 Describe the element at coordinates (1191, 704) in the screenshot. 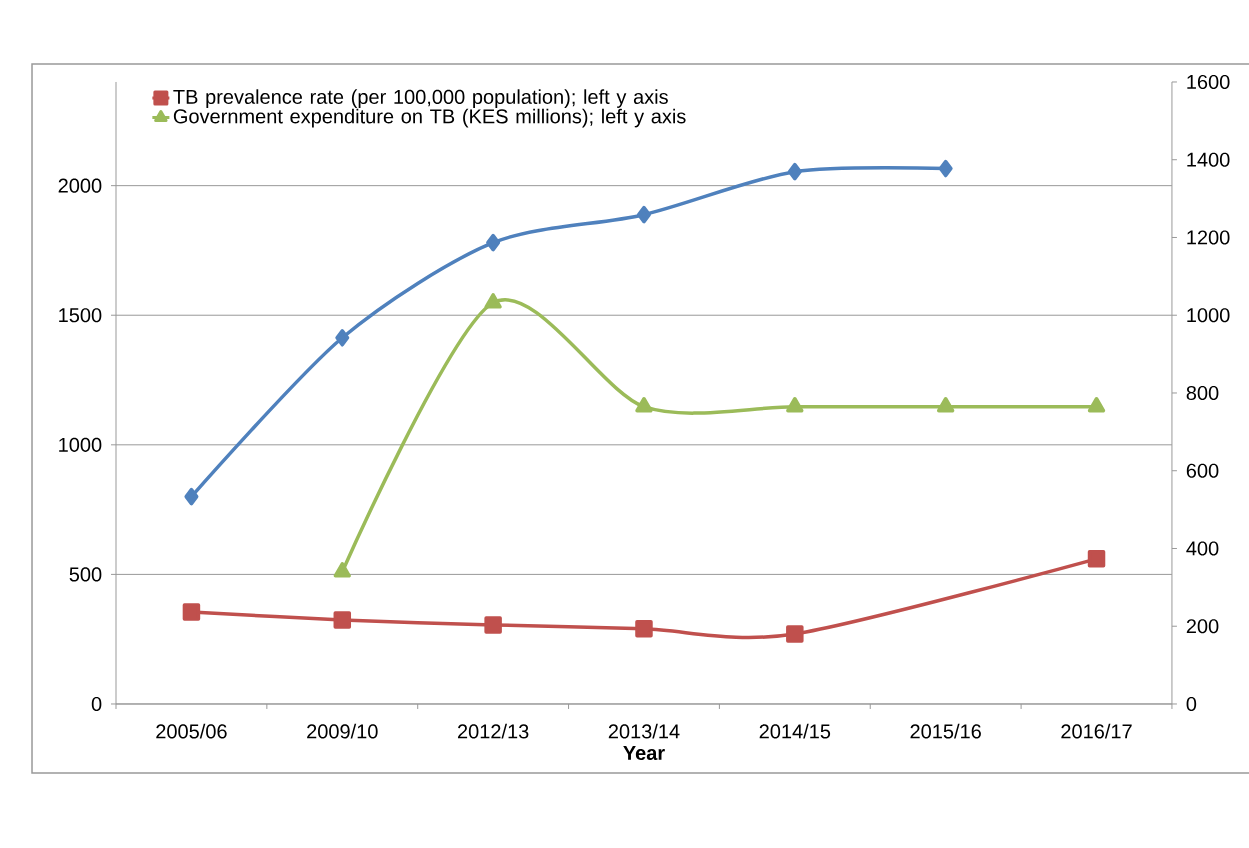

I see `y2-tick-label: 0` at that location.